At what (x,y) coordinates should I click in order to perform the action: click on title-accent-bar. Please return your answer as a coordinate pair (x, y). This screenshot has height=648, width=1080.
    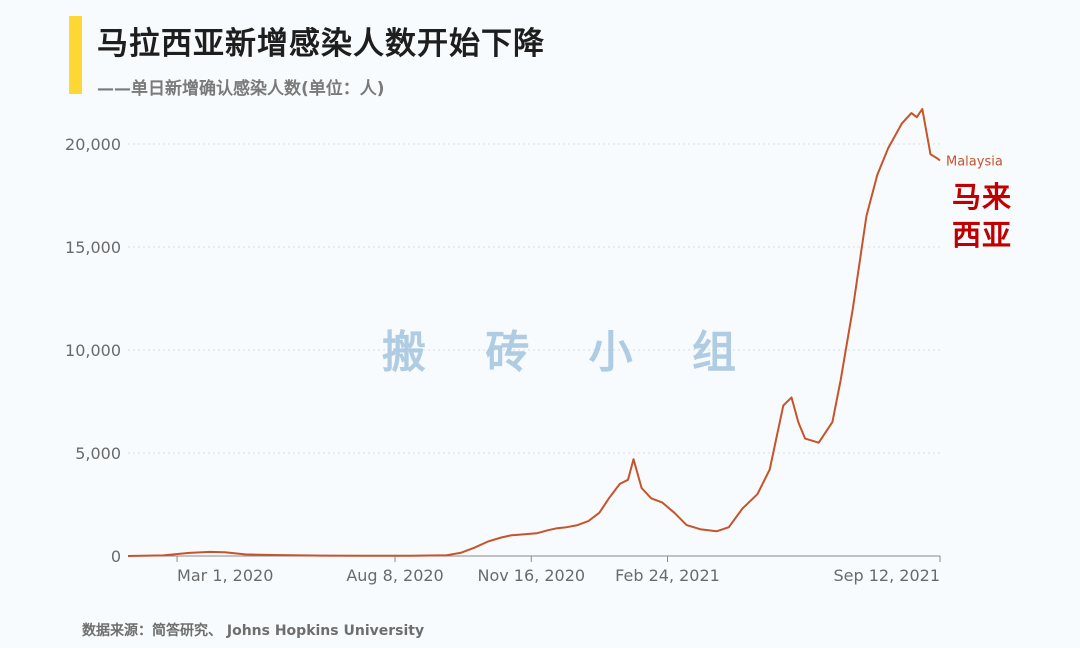
    Looking at the image, I should click on (75, 55).